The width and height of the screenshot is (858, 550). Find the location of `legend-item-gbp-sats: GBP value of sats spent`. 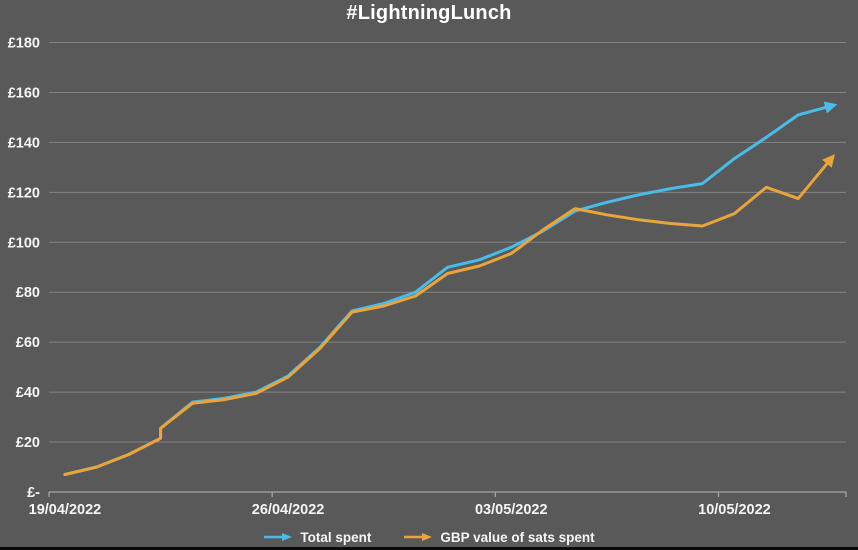

legend-item-gbp-sats: GBP value of sats spent is located at coordinates (499, 537).